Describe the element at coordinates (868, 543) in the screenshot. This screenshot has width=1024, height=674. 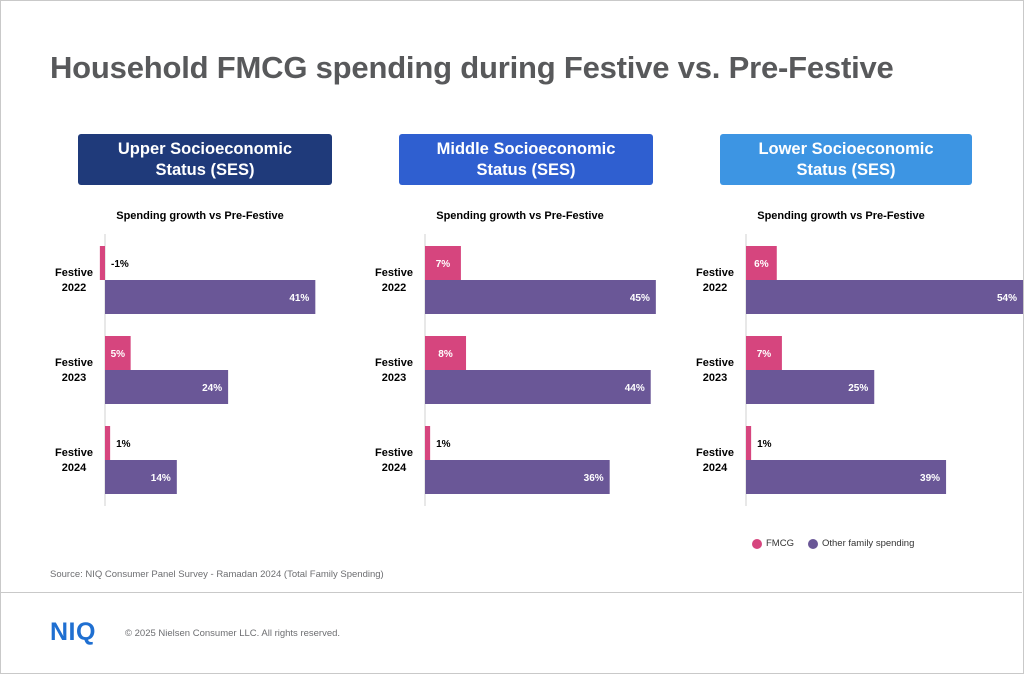
I see `legend-label-other: Other family spending` at that location.